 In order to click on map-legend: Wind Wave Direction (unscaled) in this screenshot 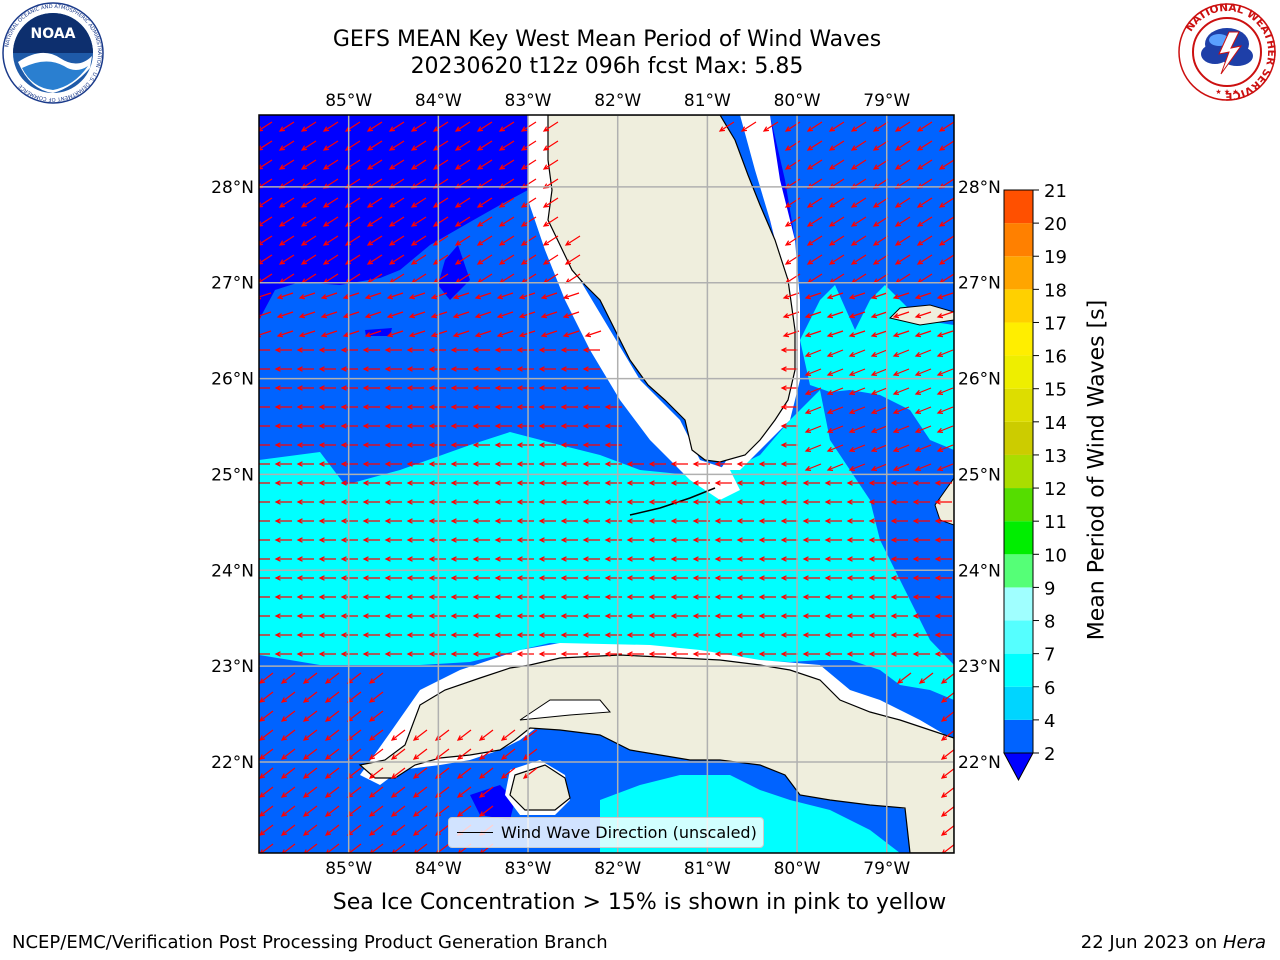, I will do `click(606, 832)`.